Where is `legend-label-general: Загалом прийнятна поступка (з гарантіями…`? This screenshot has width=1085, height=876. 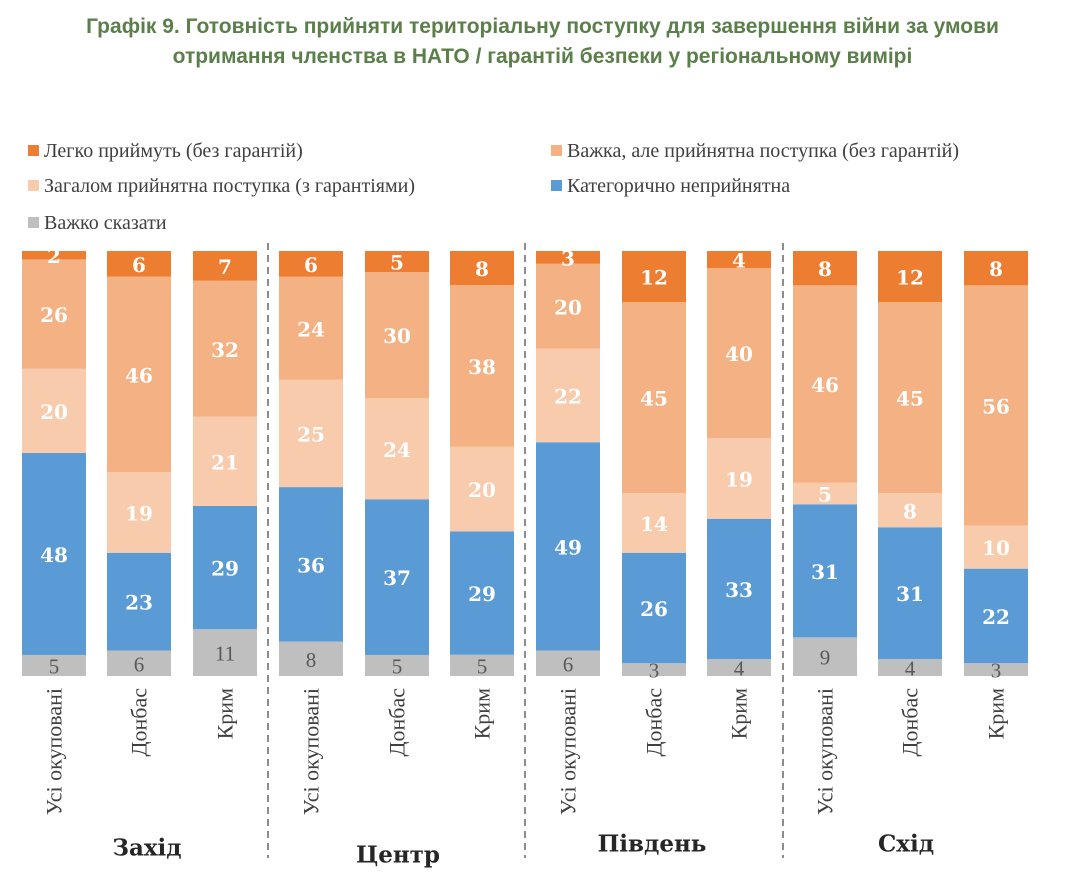
legend-label-general: Загалом прийнятна поступка (з гарантіями… is located at coordinates (229, 186).